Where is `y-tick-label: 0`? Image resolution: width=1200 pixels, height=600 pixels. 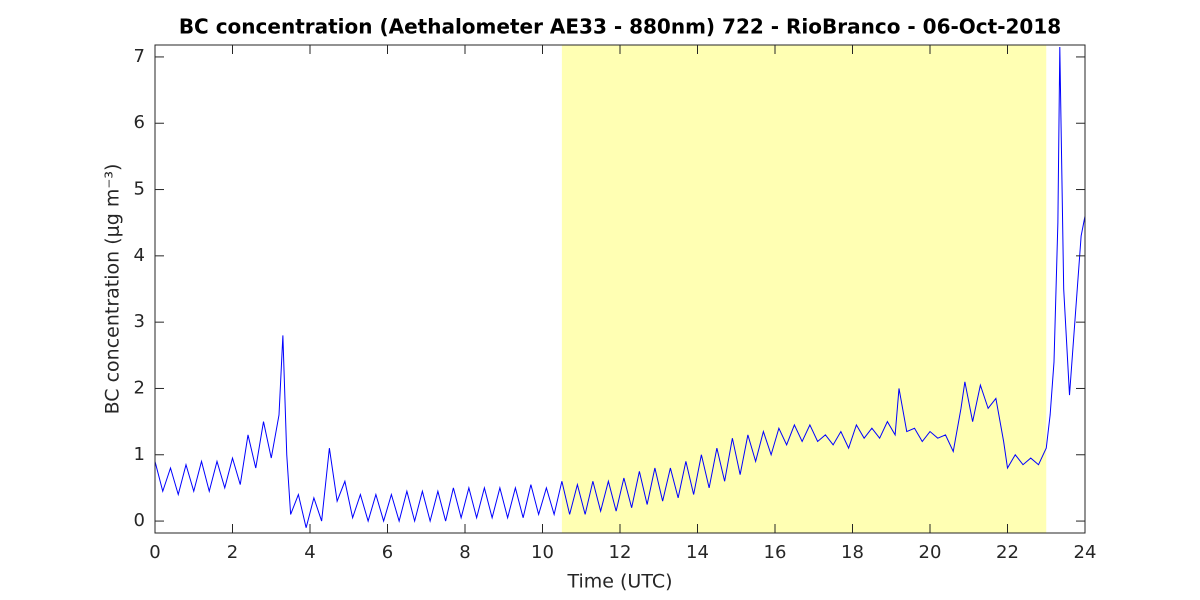 y-tick-label: 0 is located at coordinates (139, 520).